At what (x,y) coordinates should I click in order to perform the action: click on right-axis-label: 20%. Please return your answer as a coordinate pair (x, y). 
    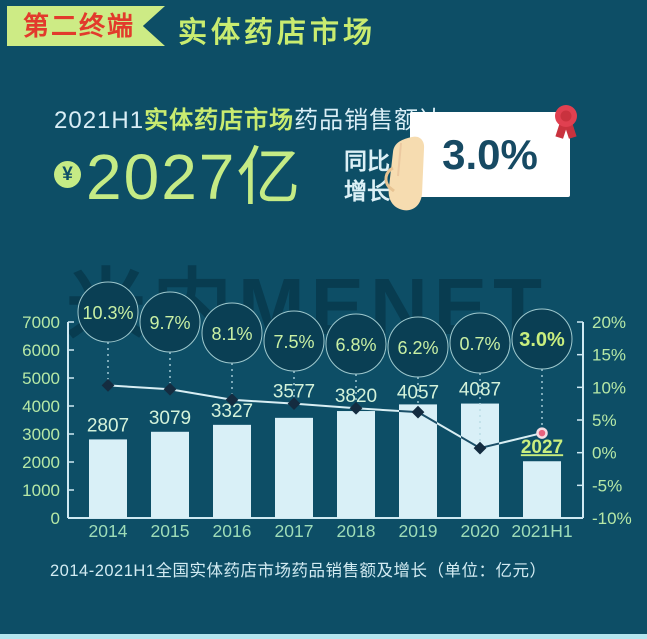
    Looking at the image, I should click on (609, 322).